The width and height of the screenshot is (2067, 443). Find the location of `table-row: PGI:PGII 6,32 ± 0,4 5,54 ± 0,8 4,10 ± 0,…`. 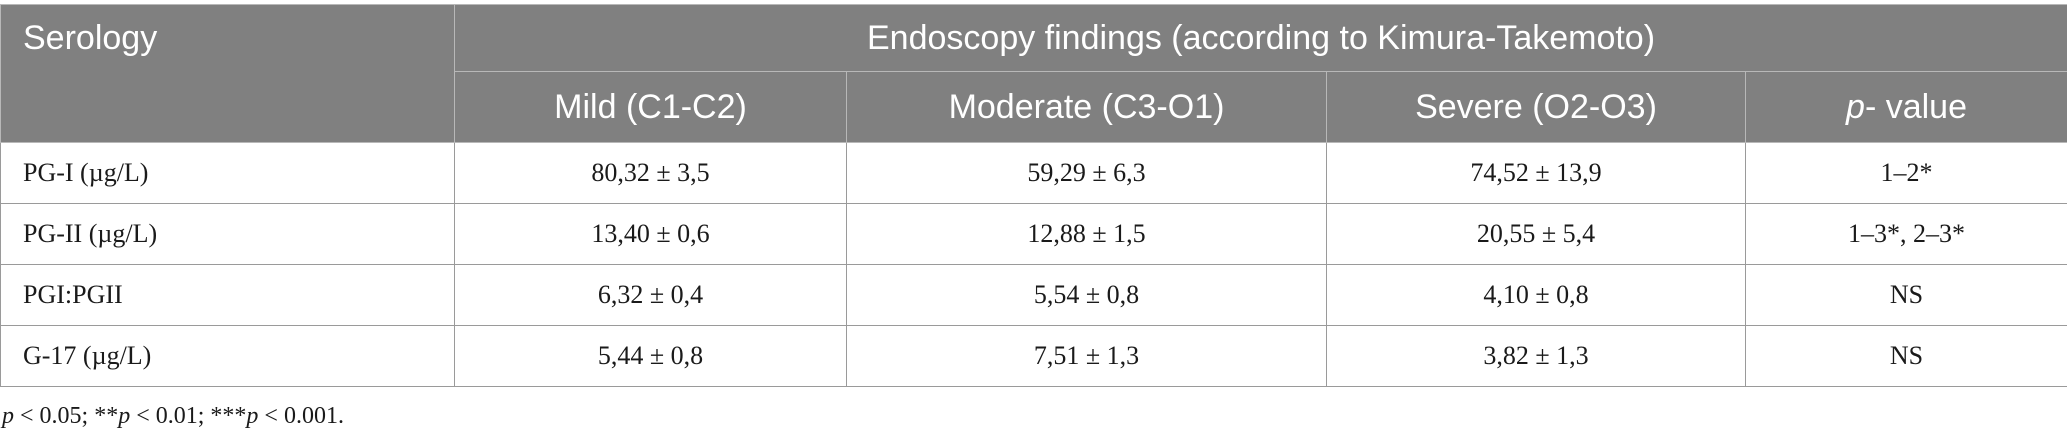

table-row: PGI:PGII 6,32 ± 0,4 5,54 ± 0,8 4,10 ± 0,… is located at coordinates (1033, 295).